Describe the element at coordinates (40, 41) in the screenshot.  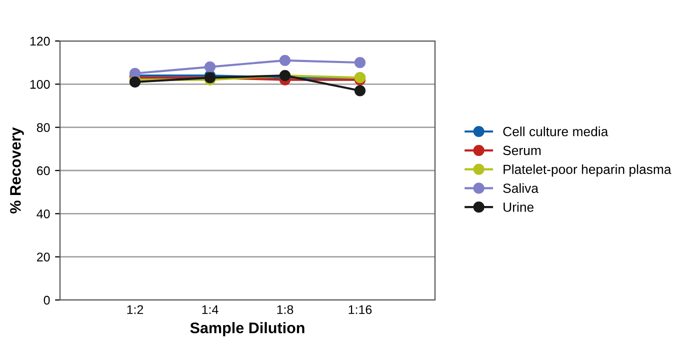
I see `y-tick-label: 120` at that location.